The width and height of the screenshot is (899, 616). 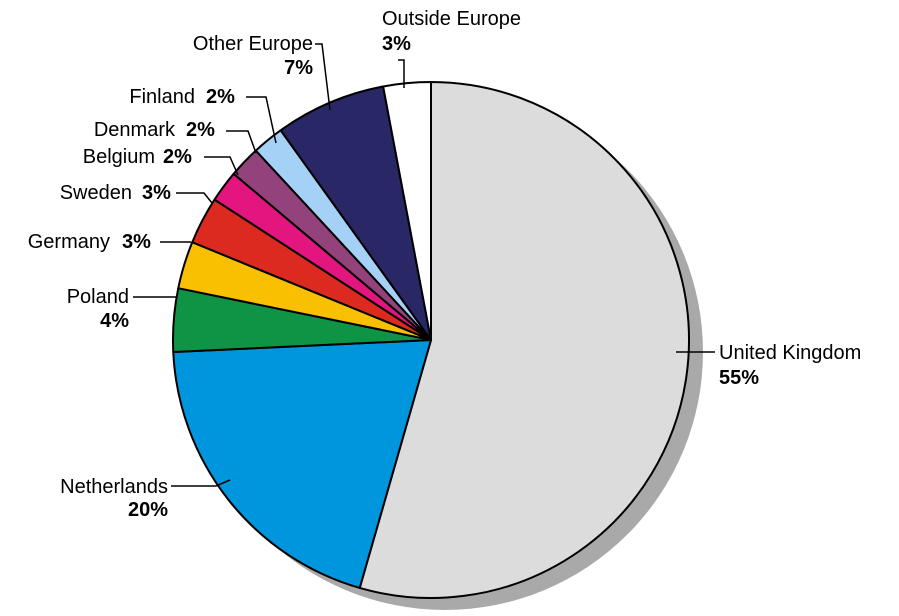 I want to click on slice-label-netherlands: Netherlands, so click(x=114, y=487).